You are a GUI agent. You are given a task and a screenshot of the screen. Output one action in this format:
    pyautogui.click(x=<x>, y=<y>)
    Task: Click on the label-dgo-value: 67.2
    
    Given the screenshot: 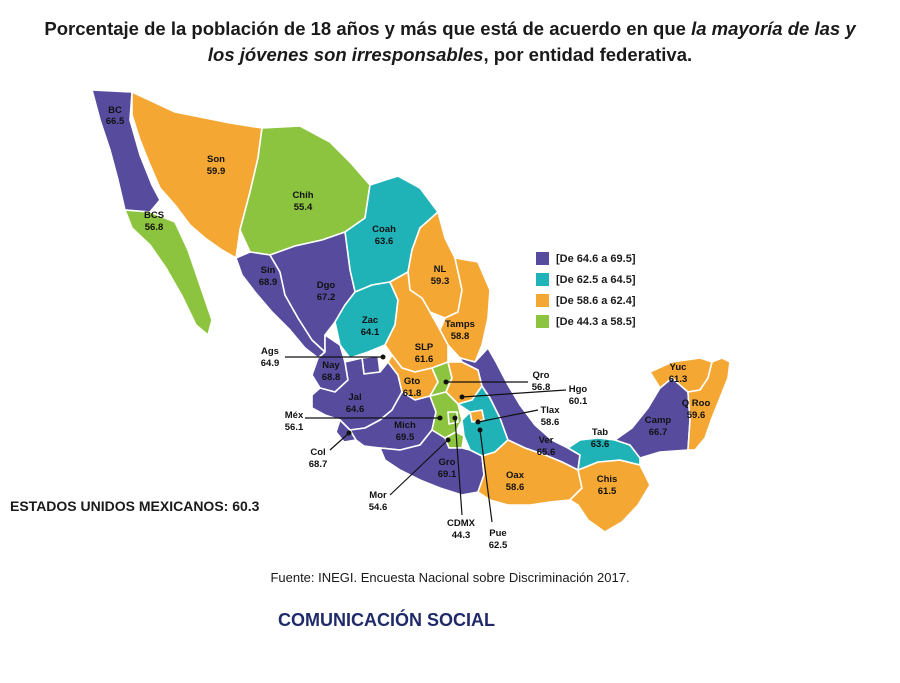 What is the action you would take?
    pyautogui.click(x=326, y=297)
    